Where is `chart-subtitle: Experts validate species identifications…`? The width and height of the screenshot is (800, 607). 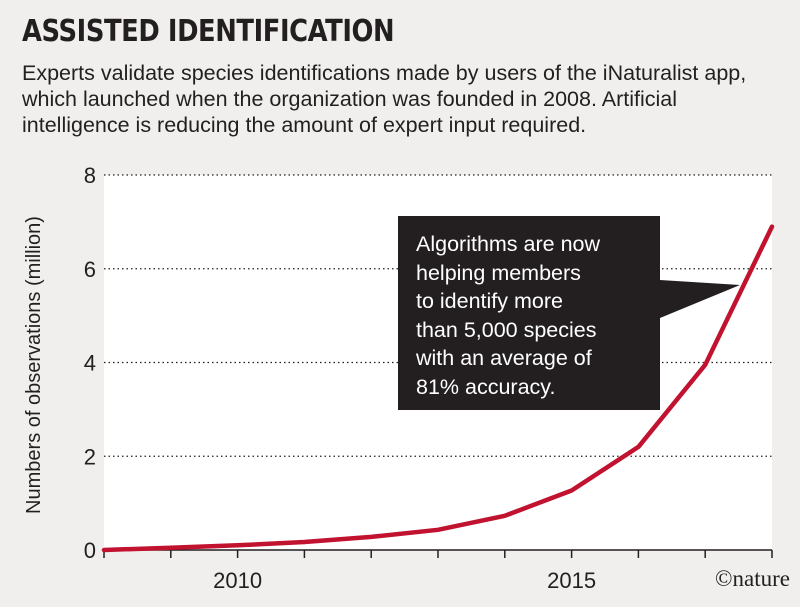 chart-subtitle: Experts validate species identifications… is located at coordinates (384, 99).